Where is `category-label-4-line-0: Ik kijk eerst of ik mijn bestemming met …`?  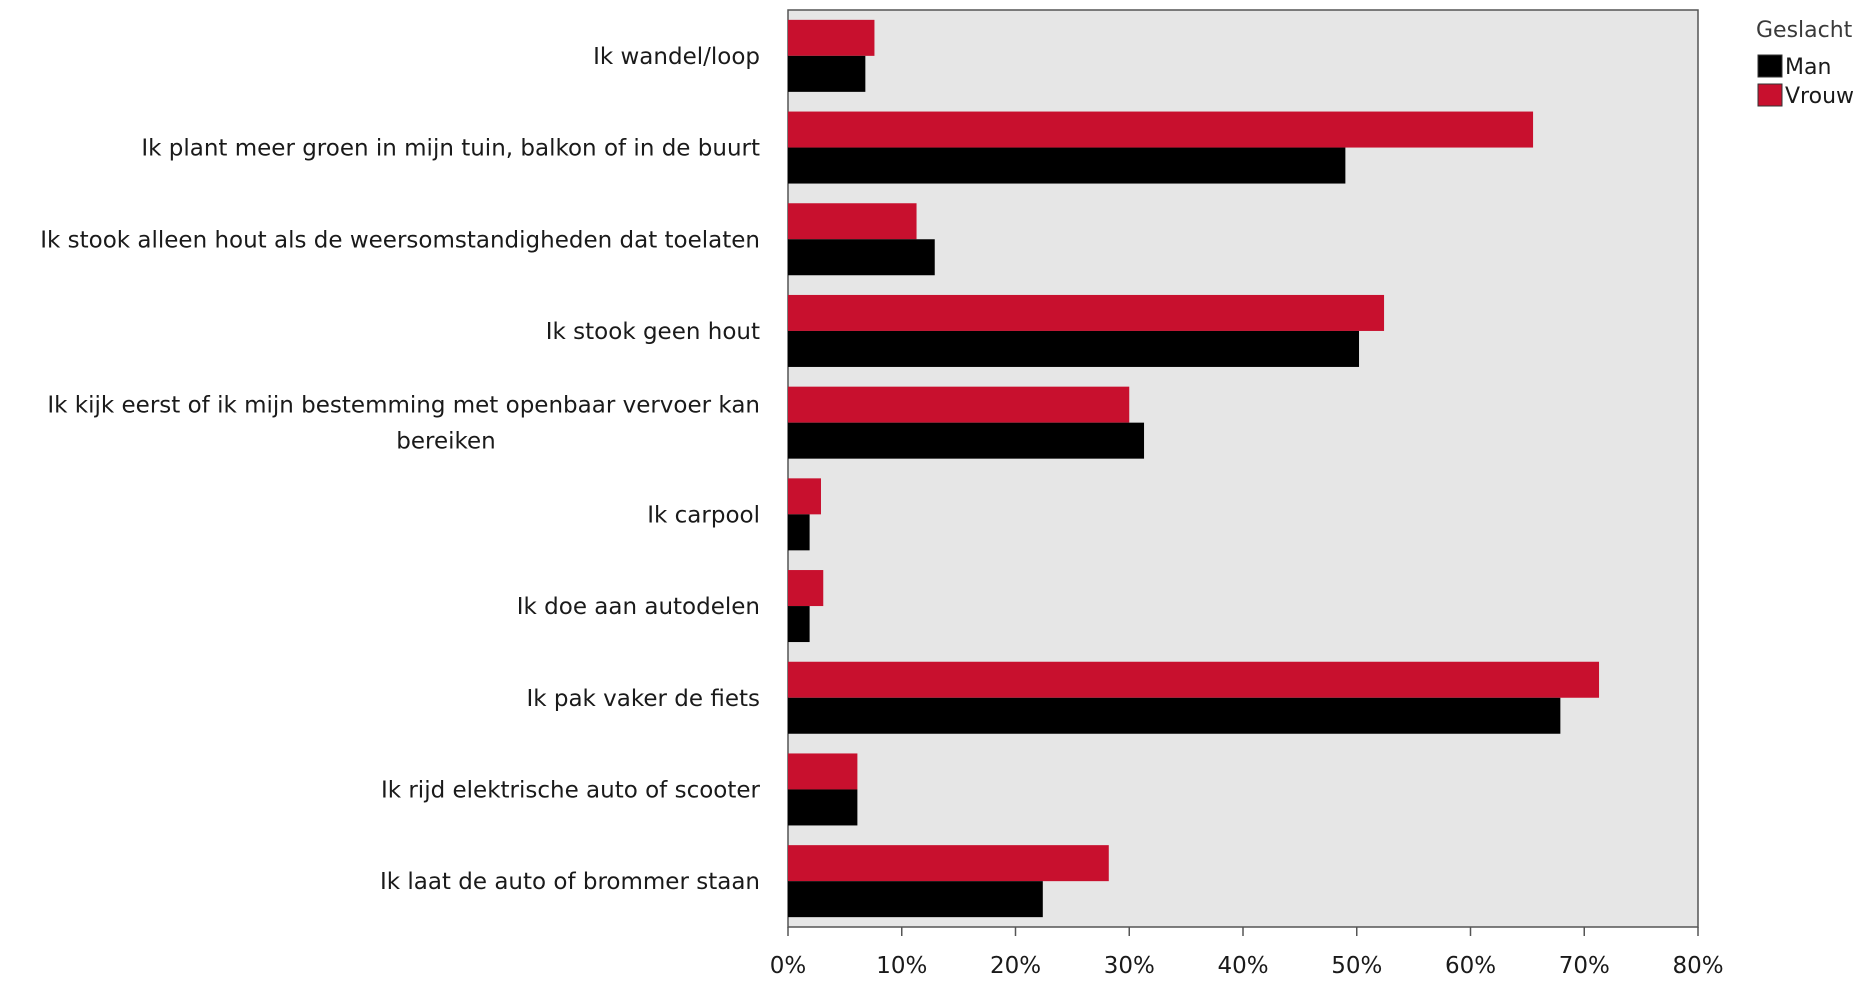
category-label-4-line-0: Ik kijk eerst of ik mijn bestemming met … is located at coordinates (403, 406).